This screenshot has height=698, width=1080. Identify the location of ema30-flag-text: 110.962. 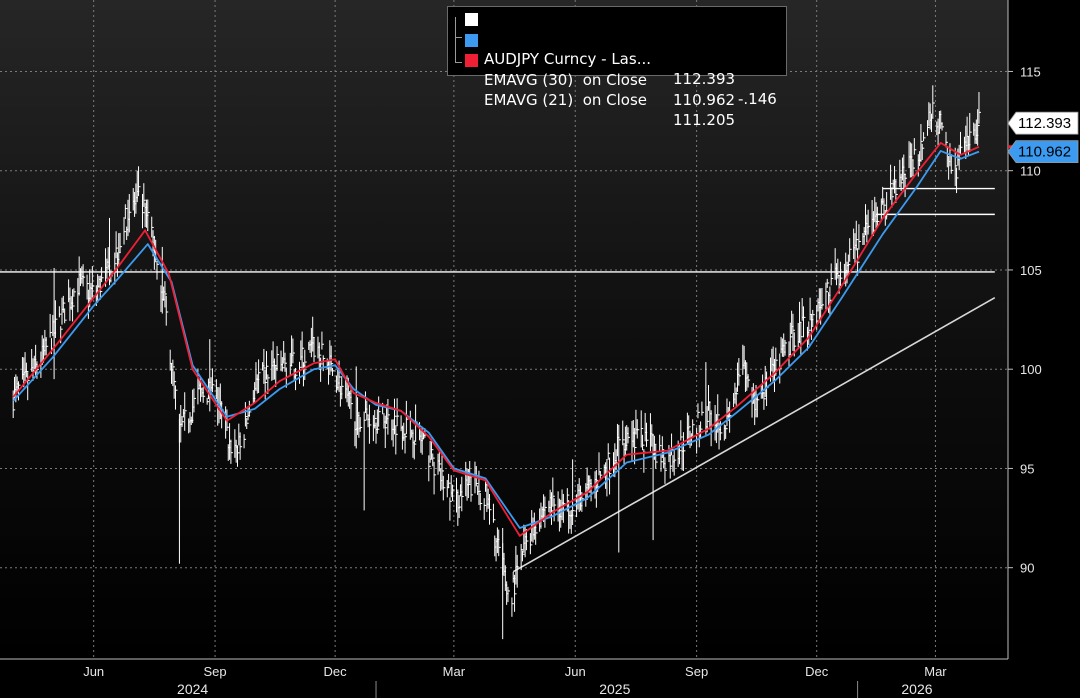
(1044, 152).